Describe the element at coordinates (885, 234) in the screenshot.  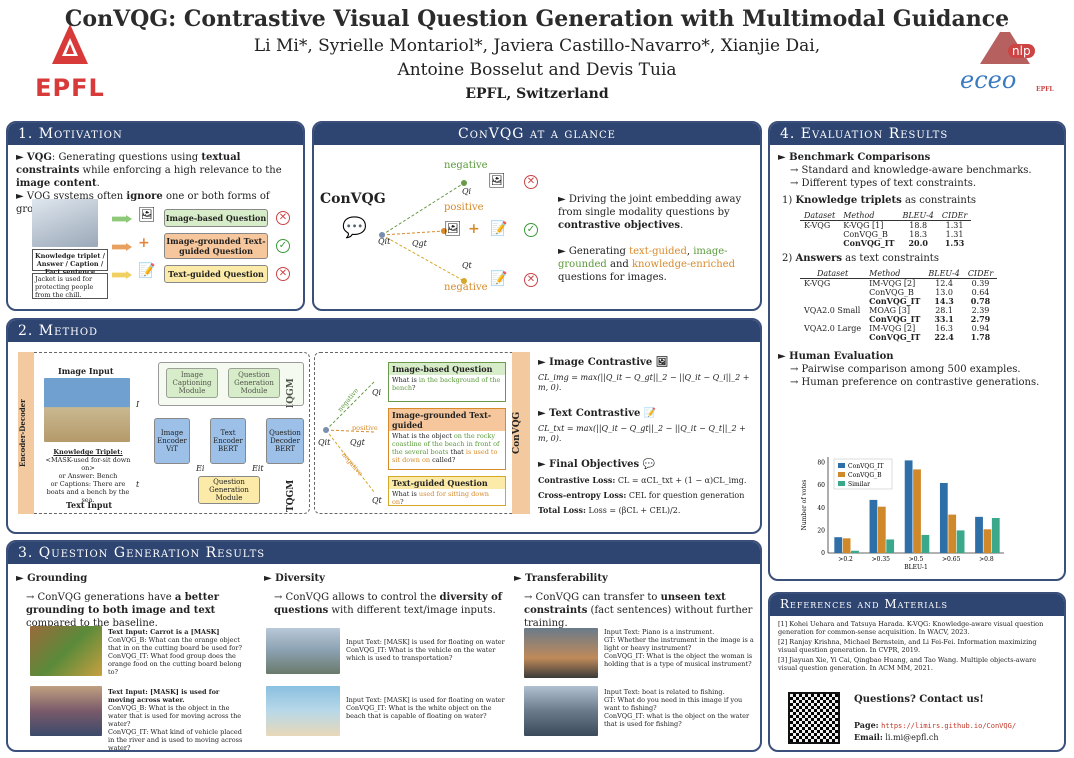
I see `table-row: ConVQG_B 18.3 1.31` at that location.